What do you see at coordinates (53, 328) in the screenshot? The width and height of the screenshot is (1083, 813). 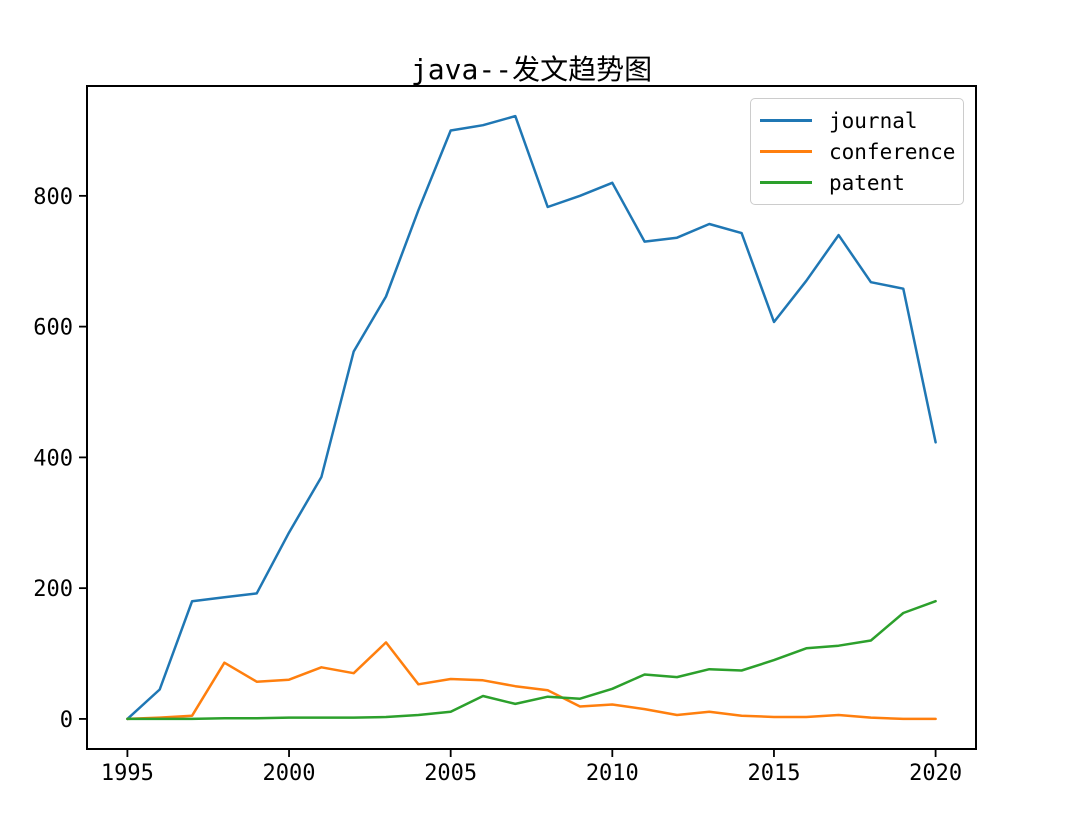 I see `y-axis-tick-label: 600` at bounding box center [53, 328].